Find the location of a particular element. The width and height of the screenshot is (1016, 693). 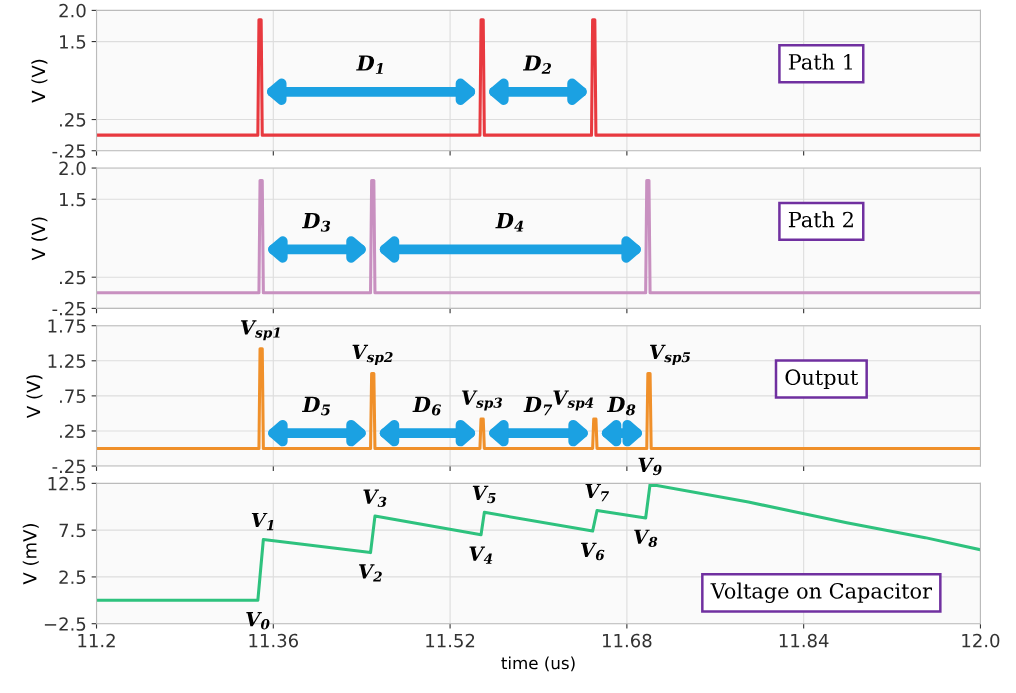

annotation: D$_{2}$ is located at coordinates (537, 64).